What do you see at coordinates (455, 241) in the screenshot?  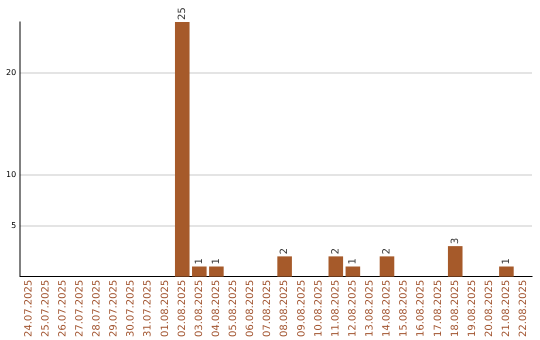 I see `data-label: 3` at bounding box center [455, 241].